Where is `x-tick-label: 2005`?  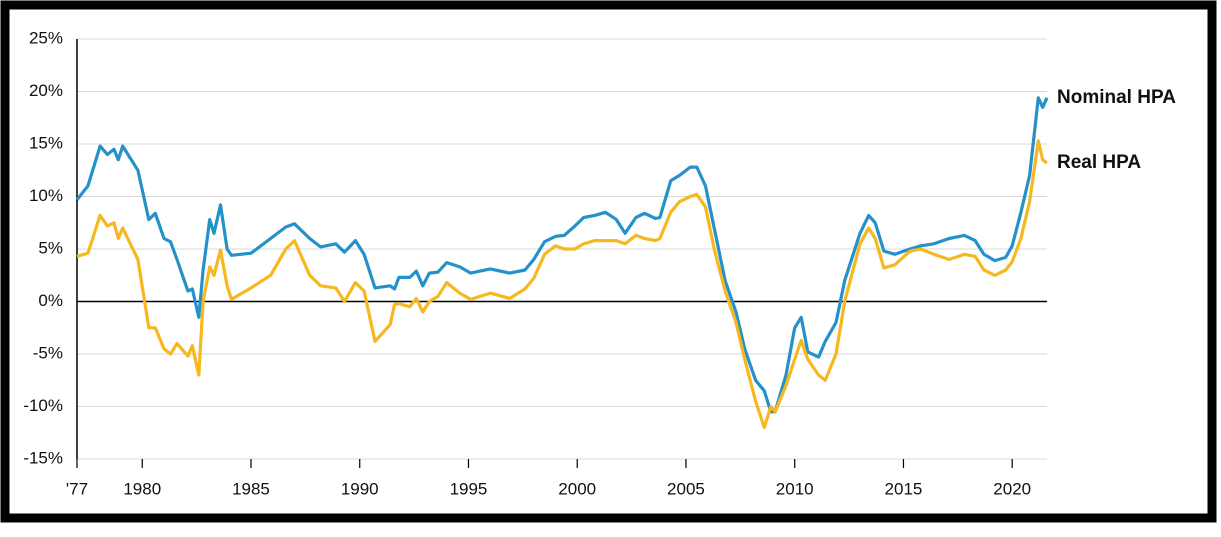
x-tick-label: 2005 is located at coordinates (686, 488).